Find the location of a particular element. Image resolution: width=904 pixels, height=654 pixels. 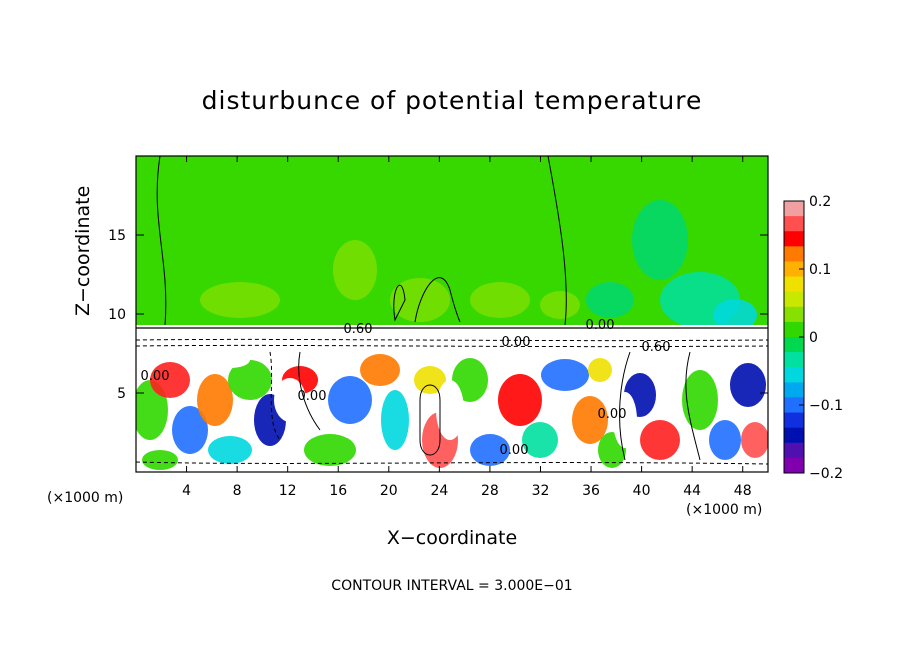

y-tick-label: 15 is located at coordinates (117, 236).